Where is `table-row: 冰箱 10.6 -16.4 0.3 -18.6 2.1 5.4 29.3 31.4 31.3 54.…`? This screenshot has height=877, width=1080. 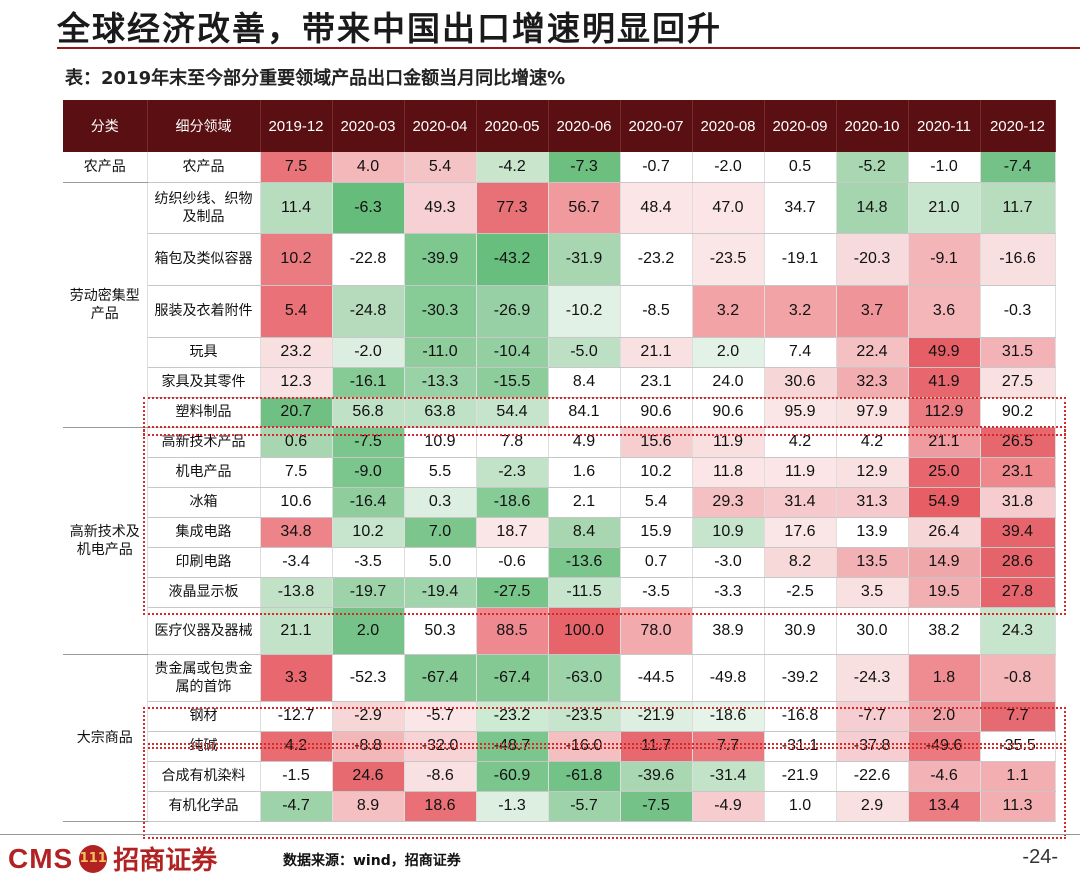 table-row: 冰箱 10.6 -16.4 0.3 -18.6 2.1 5.4 29.3 31.4 31.3 54.… is located at coordinates (559, 502).